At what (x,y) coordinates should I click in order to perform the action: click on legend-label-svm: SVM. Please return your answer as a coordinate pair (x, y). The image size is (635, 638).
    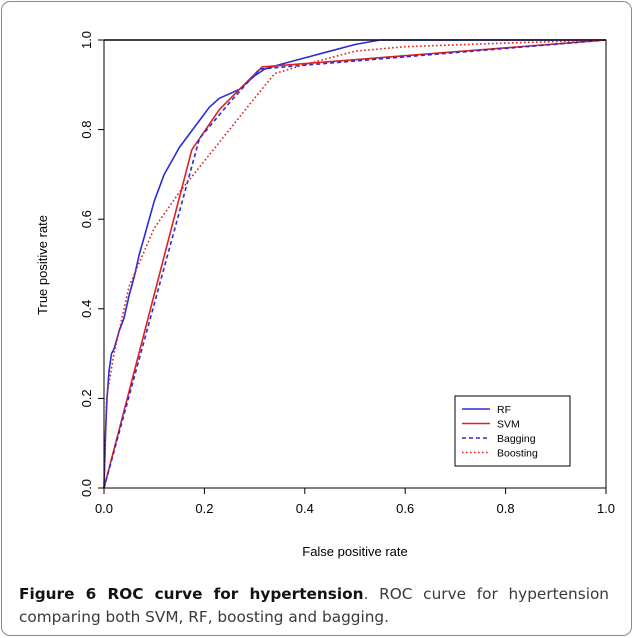
    Looking at the image, I should click on (508, 425).